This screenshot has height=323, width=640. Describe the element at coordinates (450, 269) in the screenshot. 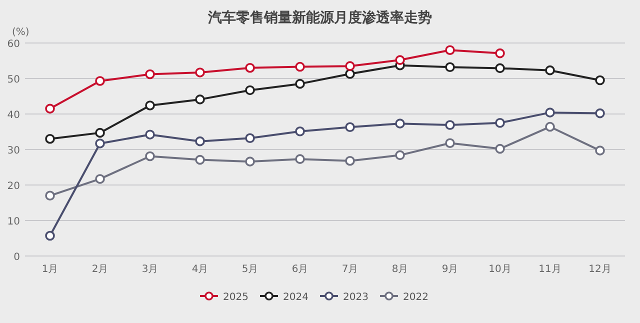

I see `x-tick-label: 9月` at that location.